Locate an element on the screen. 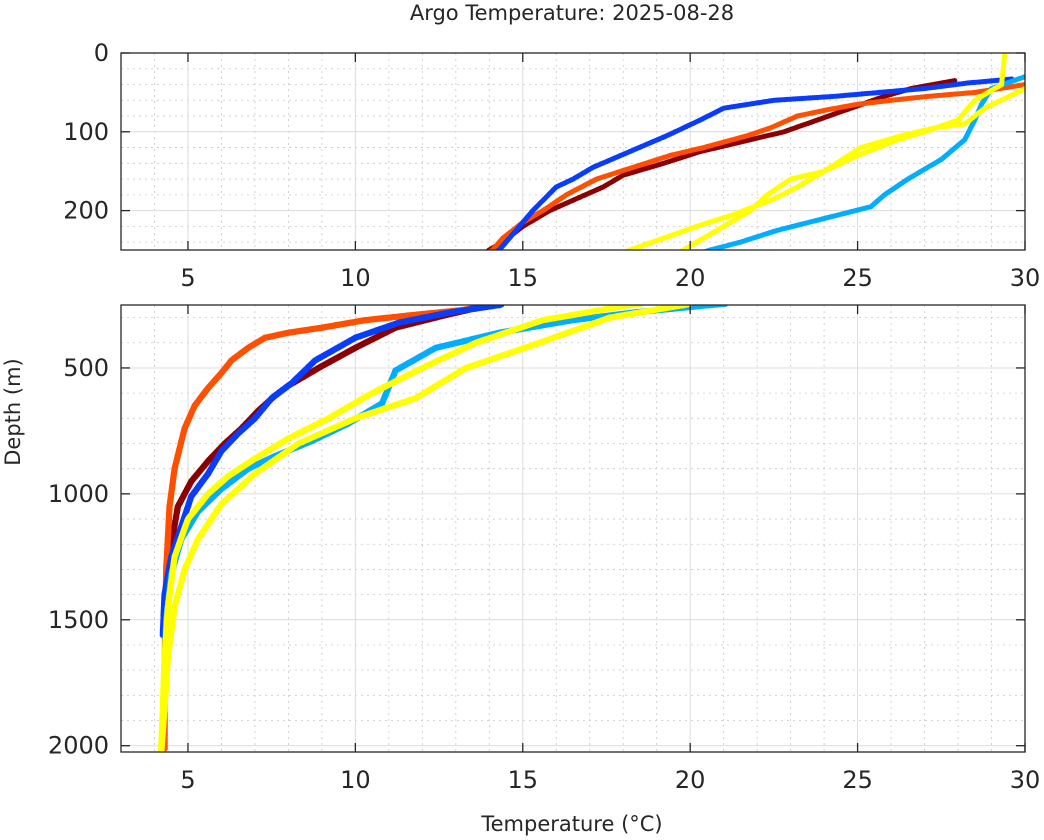 The width and height of the screenshot is (1044, 840). y-tick-label: 1000 is located at coordinates (78, 494).